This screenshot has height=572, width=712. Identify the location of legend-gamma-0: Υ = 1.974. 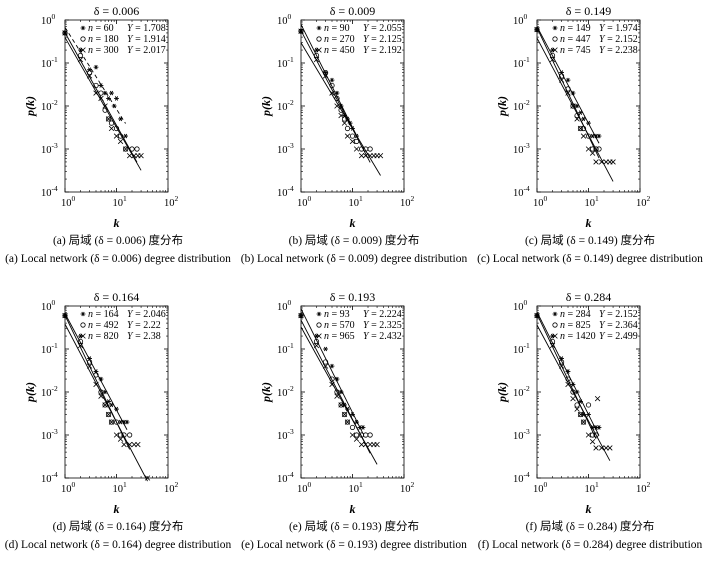
(618, 28).